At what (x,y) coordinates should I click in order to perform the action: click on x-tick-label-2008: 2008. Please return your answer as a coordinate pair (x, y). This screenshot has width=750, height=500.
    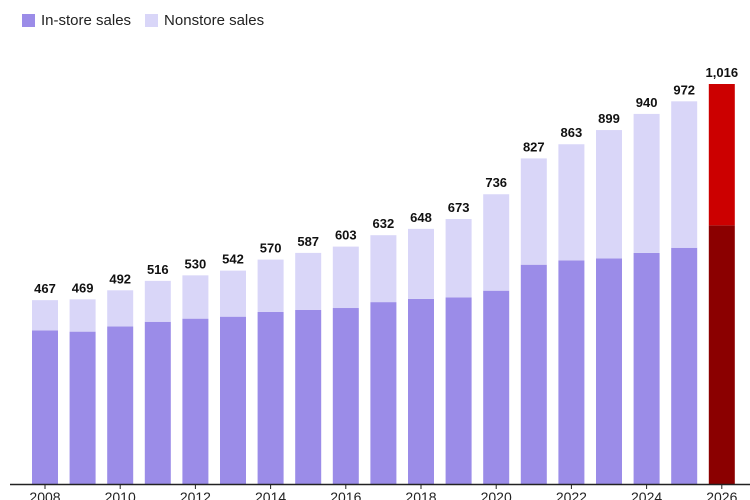
    Looking at the image, I should click on (44, 494).